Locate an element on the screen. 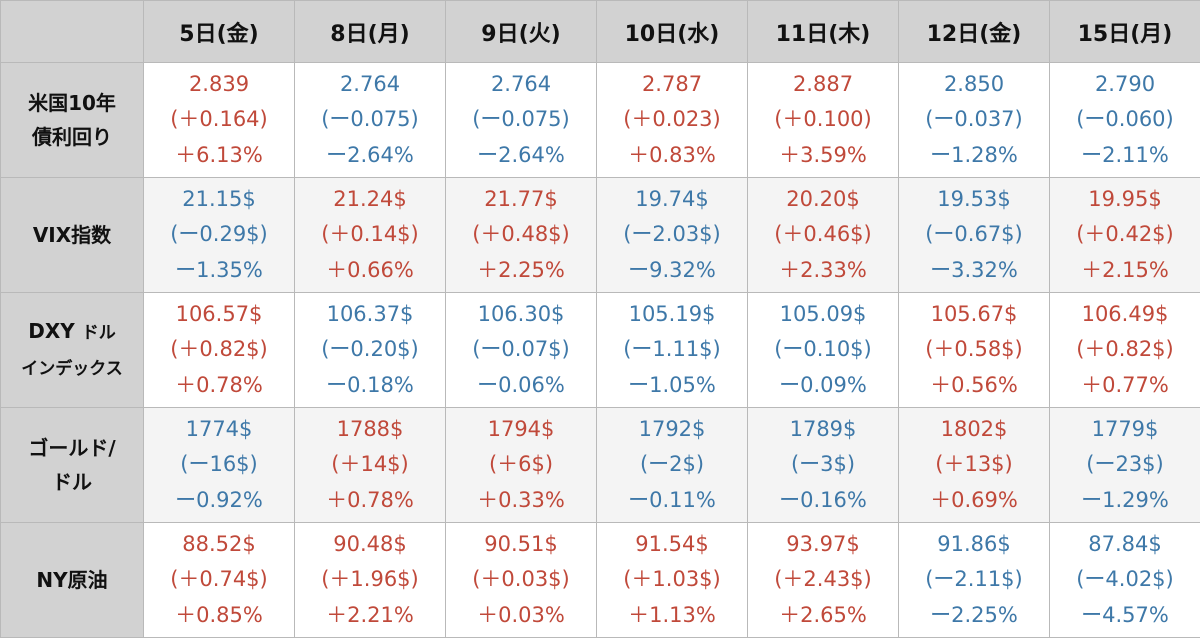 Image resolution: width=1200 pixels, height=638 pixels. cell-percent: ＋0.85% is located at coordinates (219, 614).